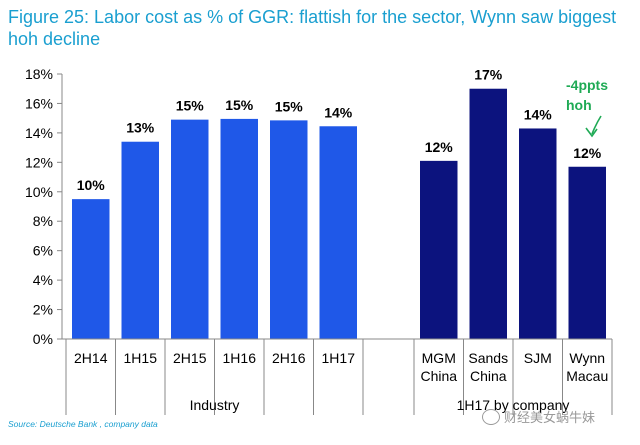 This screenshot has height=445, width=640. What do you see at coordinates (91, 185) in the screenshot?
I see `data-label: 10%` at bounding box center [91, 185].